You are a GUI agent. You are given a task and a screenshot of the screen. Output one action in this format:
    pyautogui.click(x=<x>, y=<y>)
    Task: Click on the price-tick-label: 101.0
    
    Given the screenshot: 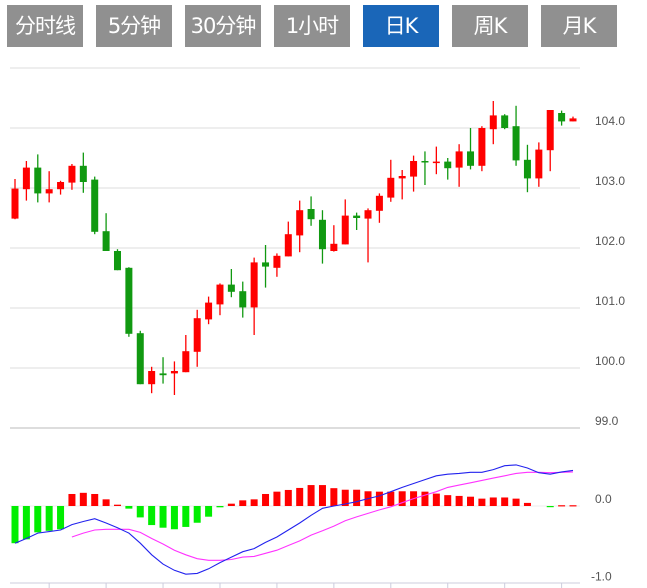 What is the action you would take?
    pyautogui.click(x=610, y=301)
    